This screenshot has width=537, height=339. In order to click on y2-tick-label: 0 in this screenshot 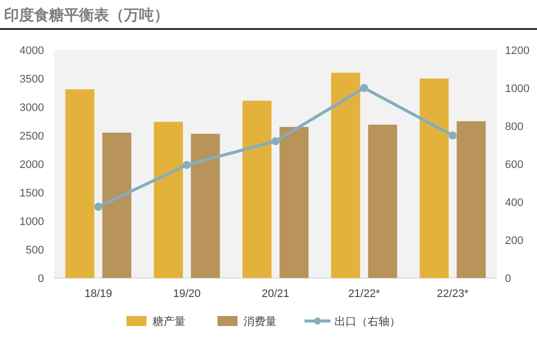, I will do `click(508, 279)`.